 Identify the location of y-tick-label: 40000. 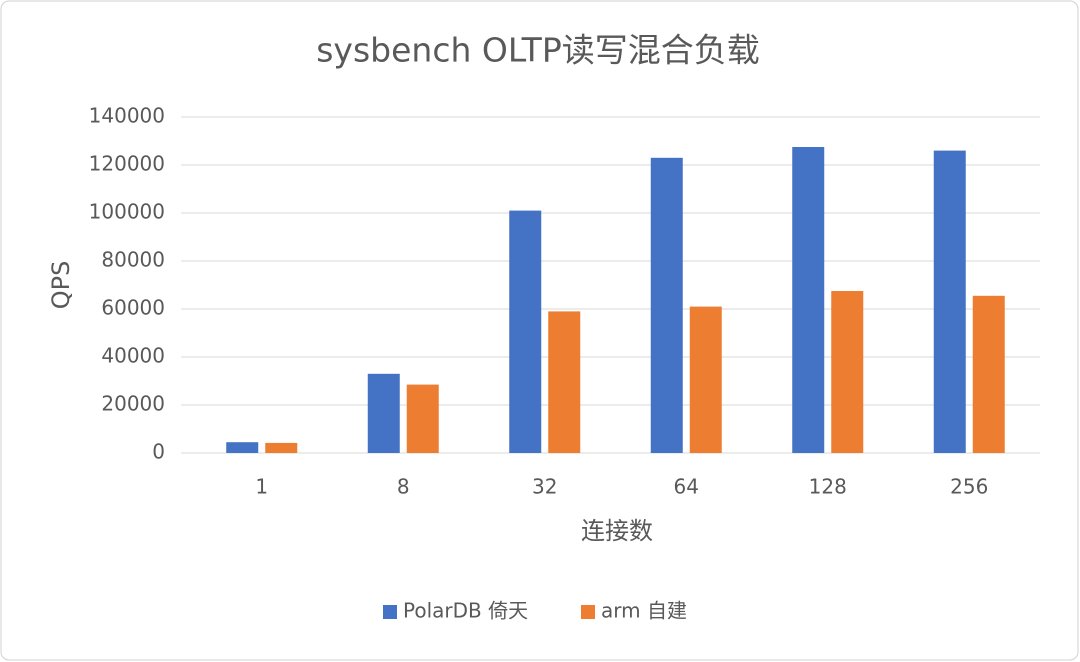
(133, 356).